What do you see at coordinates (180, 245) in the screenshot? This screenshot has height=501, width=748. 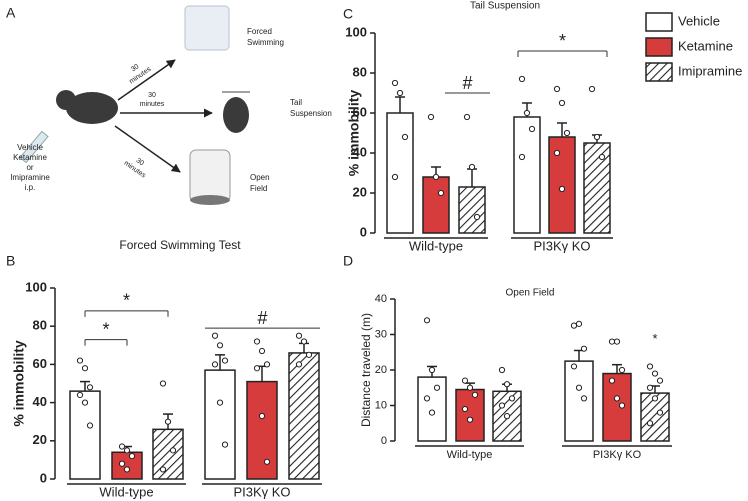 I see `chart-title: Forced Swimming Test` at bounding box center [180, 245].